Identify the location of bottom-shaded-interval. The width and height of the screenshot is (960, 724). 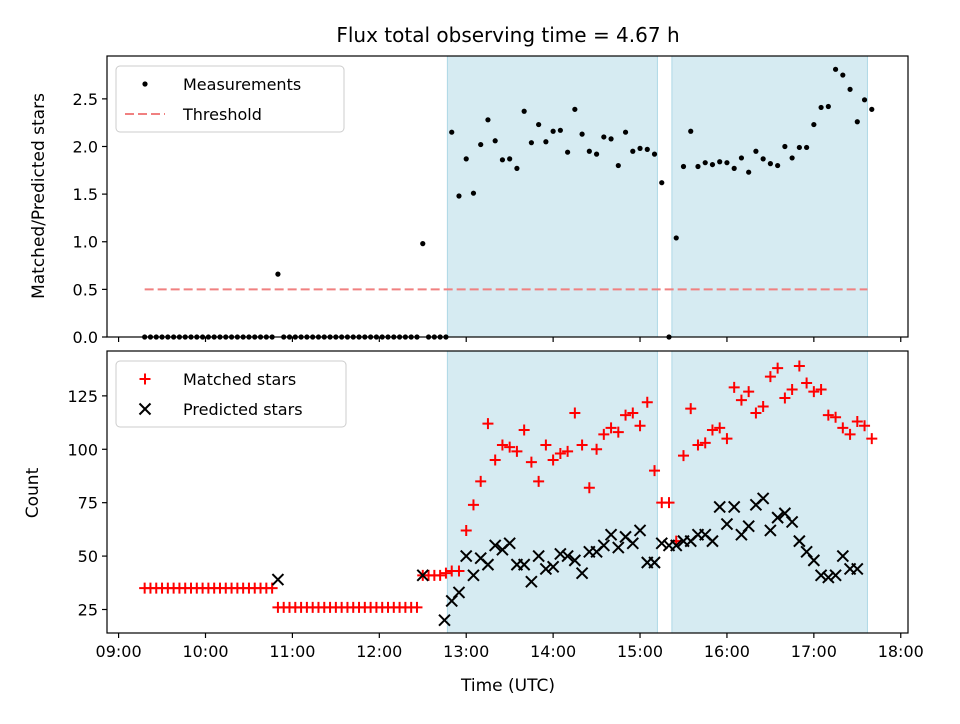
(769, 492).